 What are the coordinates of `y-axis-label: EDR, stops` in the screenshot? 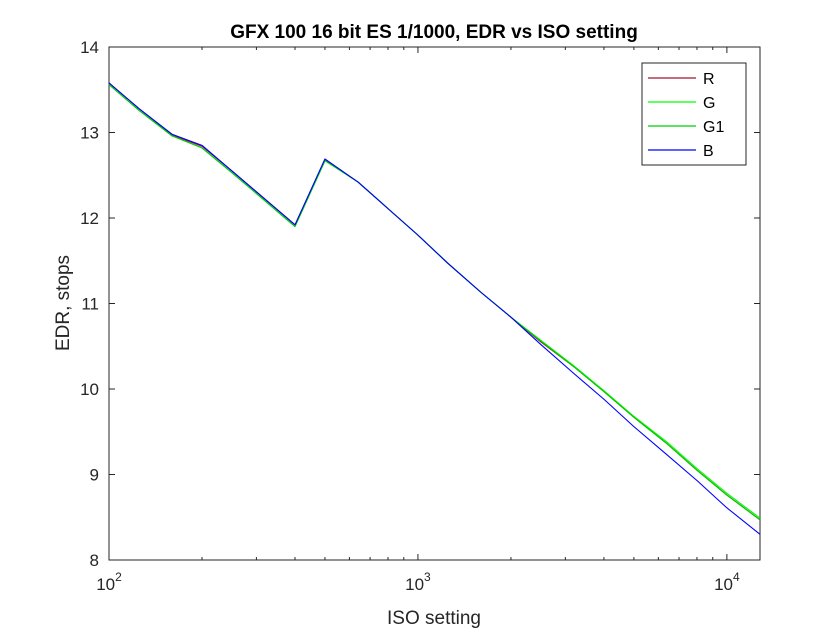 It's located at (63, 303).